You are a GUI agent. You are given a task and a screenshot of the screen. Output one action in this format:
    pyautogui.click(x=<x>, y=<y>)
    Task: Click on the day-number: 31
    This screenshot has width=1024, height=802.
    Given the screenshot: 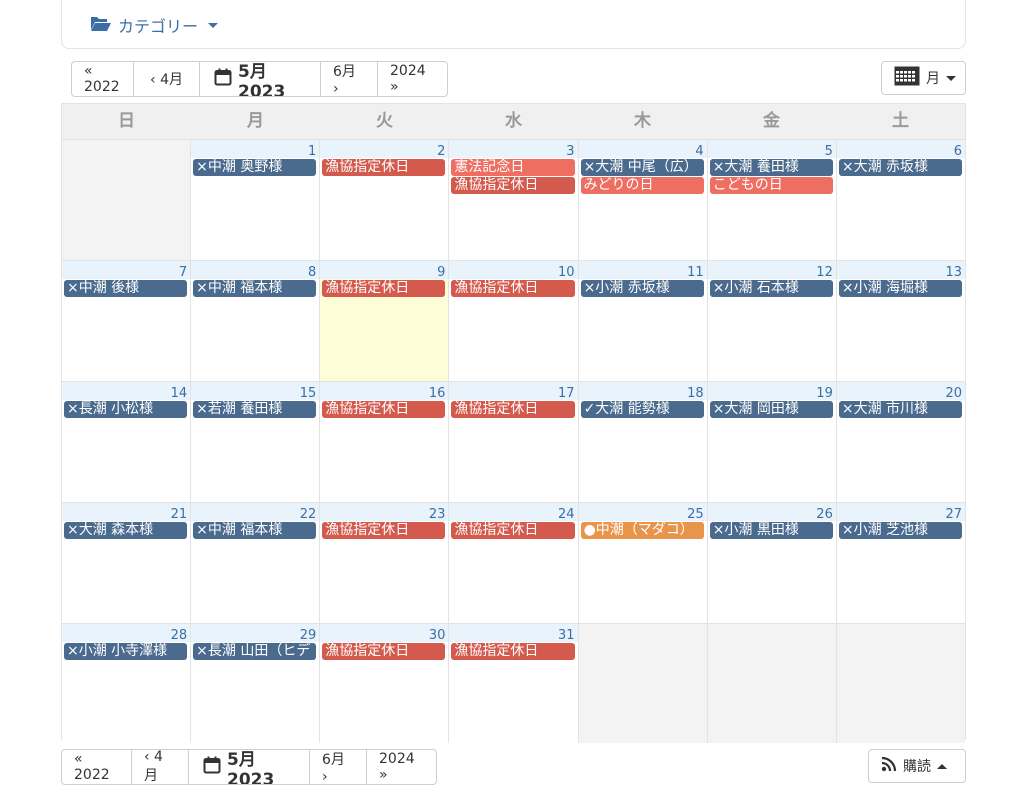 What is the action you would take?
    pyautogui.click(x=566, y=635)
    